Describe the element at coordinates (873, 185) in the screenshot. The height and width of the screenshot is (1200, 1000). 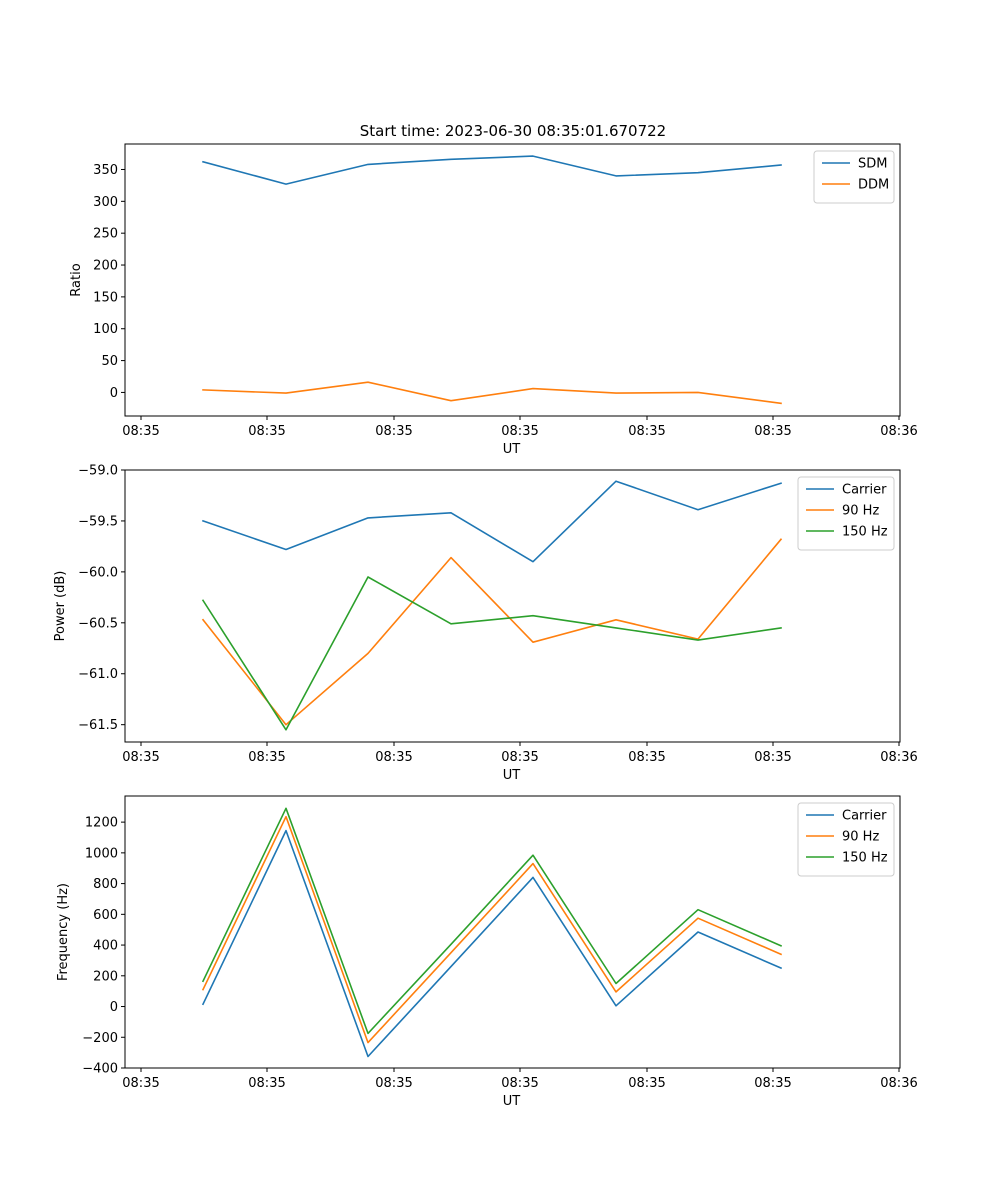
I see `legend-entry: DDM` at that location.